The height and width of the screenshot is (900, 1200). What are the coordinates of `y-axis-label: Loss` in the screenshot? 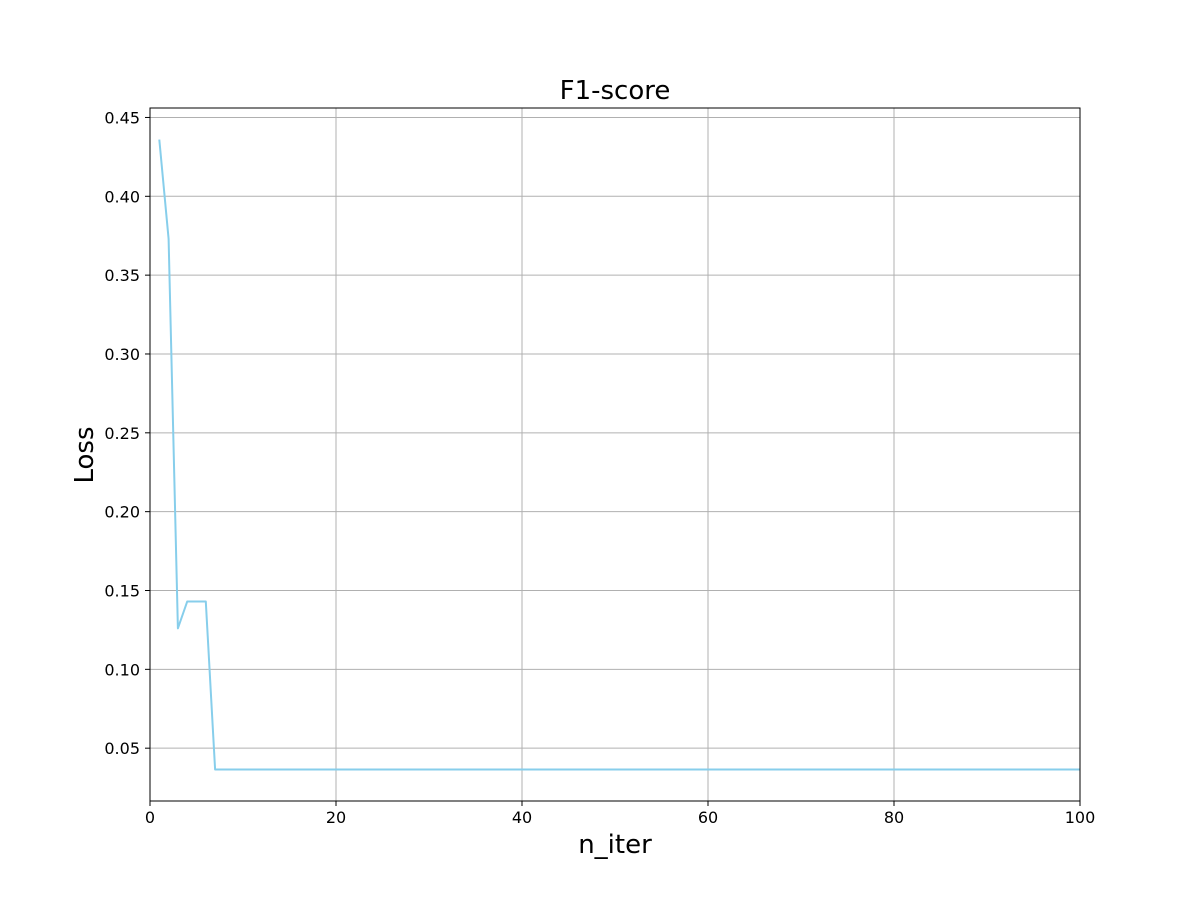 It's located at (85, 454).